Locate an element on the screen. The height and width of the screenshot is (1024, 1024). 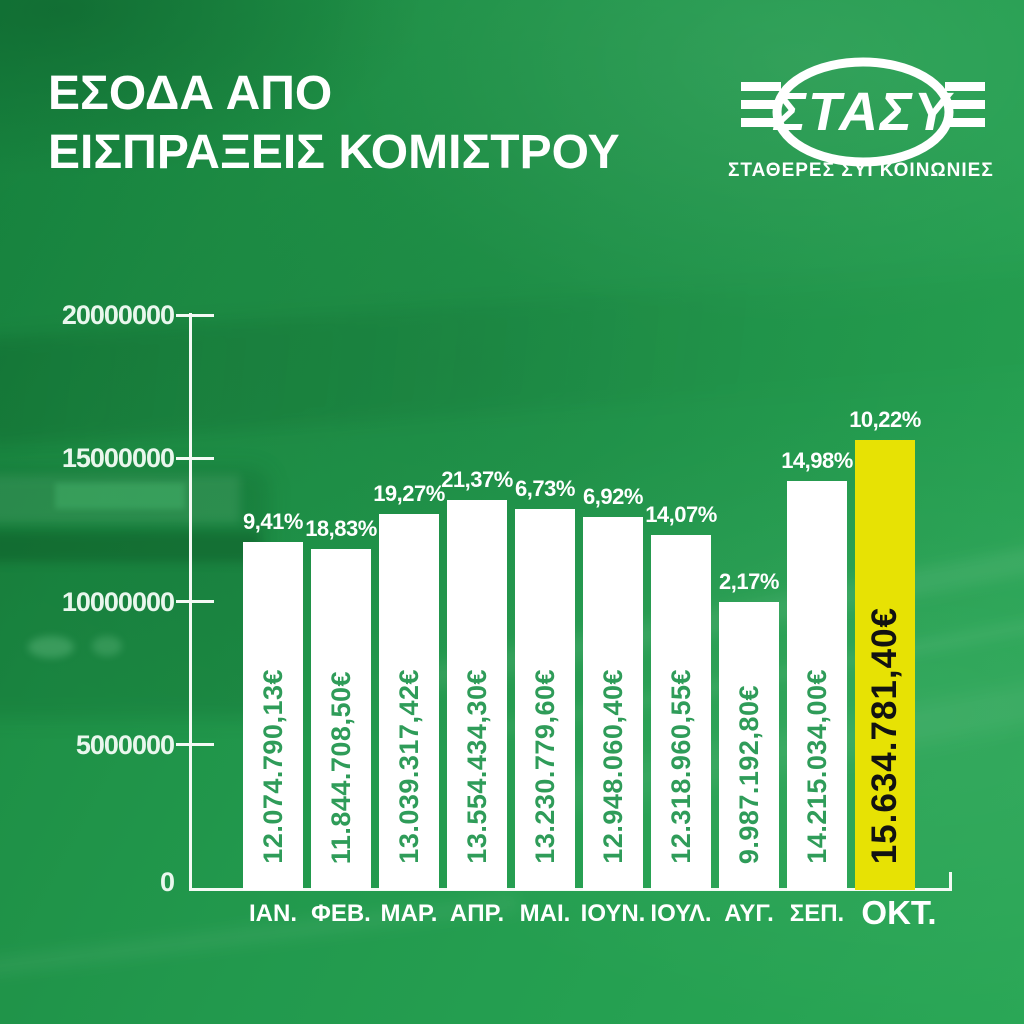
x-axis-month-label: ΑΥΓ. is located at coordinates (749, 913).